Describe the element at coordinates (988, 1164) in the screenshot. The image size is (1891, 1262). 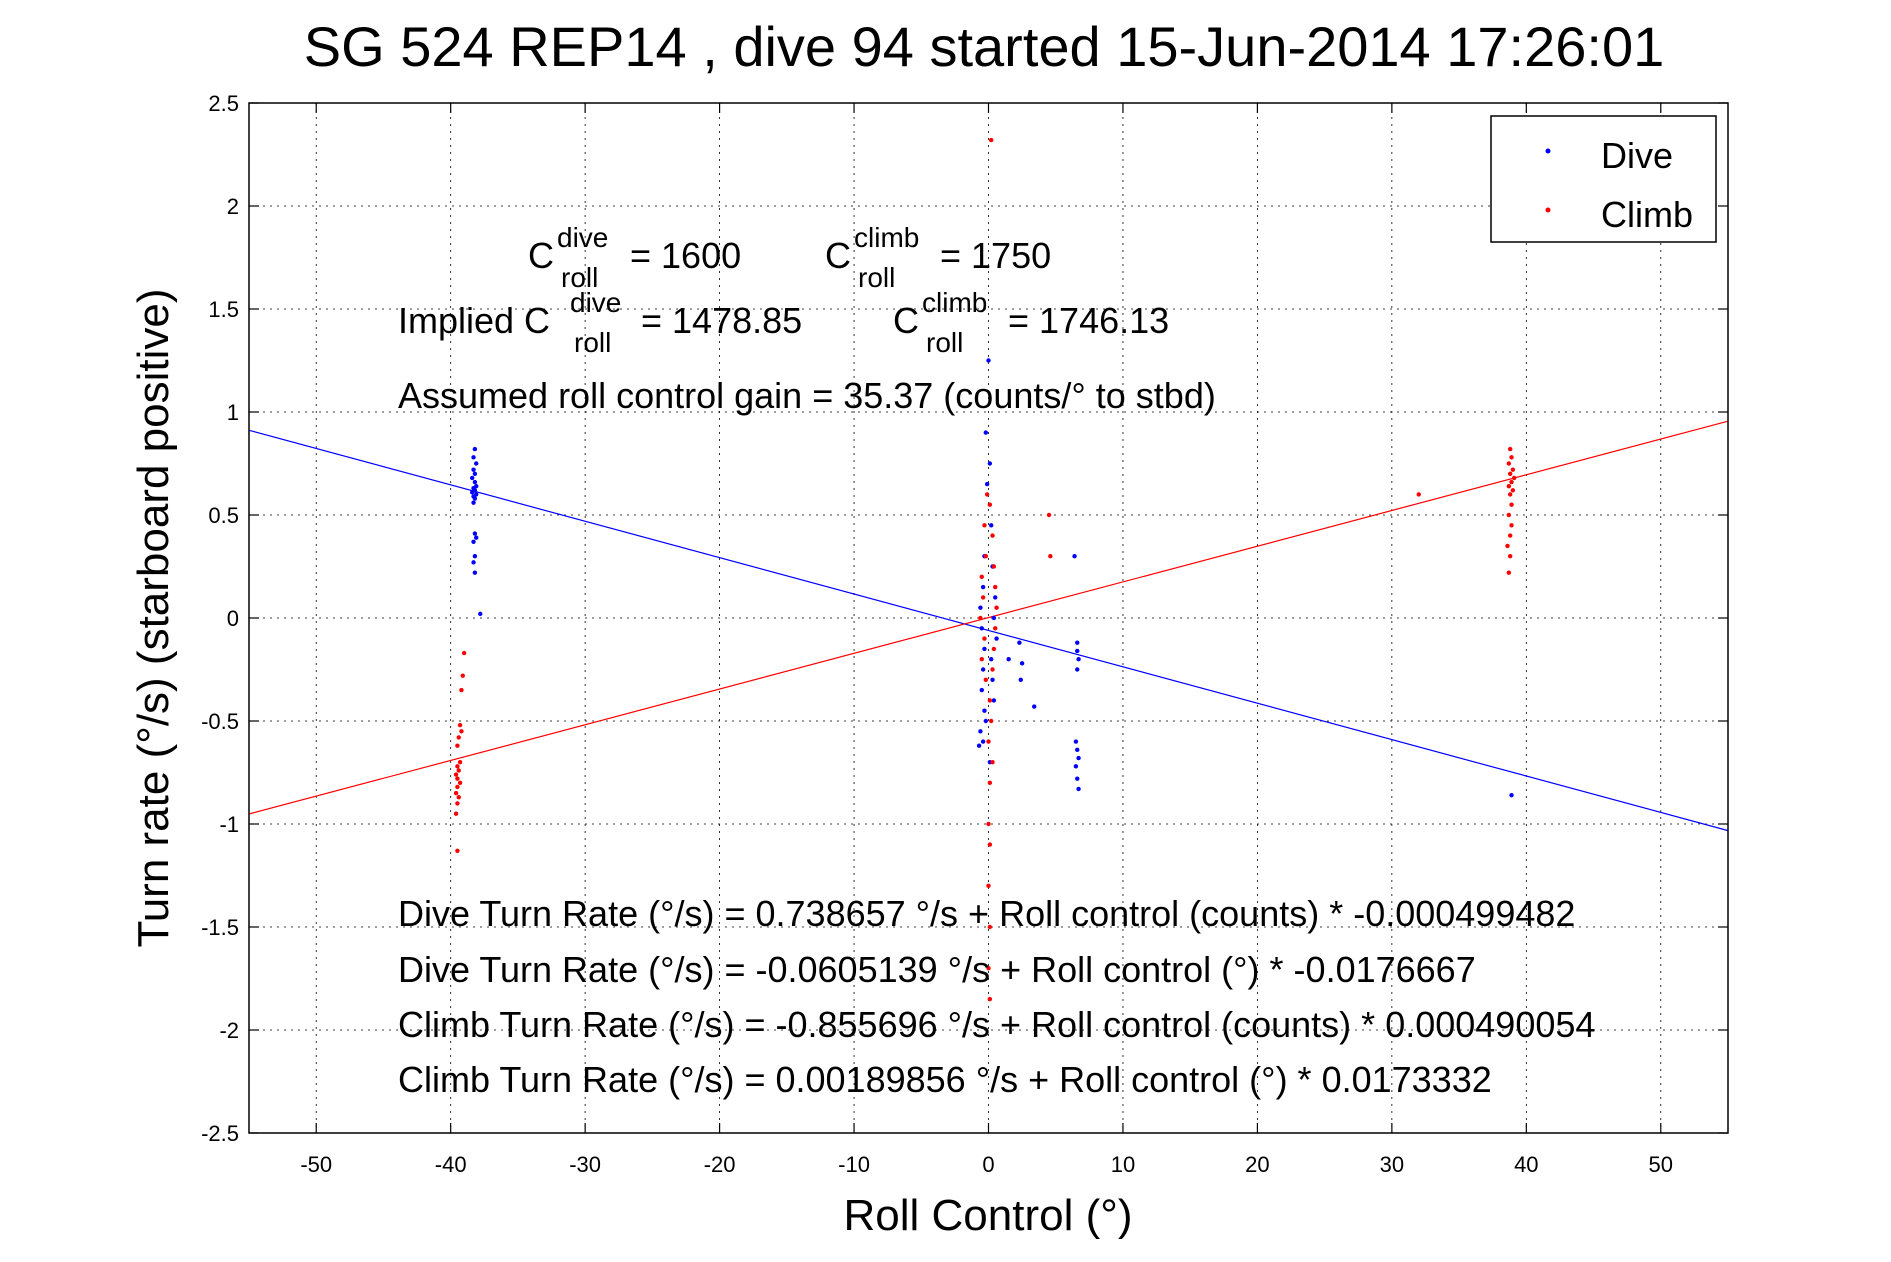
I see `x-tick-label: 0` at that location.